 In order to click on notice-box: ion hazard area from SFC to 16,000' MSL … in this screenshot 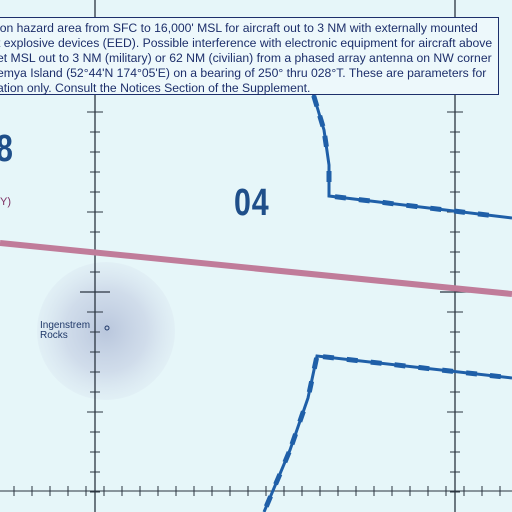, I will do `click(249, 56)`.